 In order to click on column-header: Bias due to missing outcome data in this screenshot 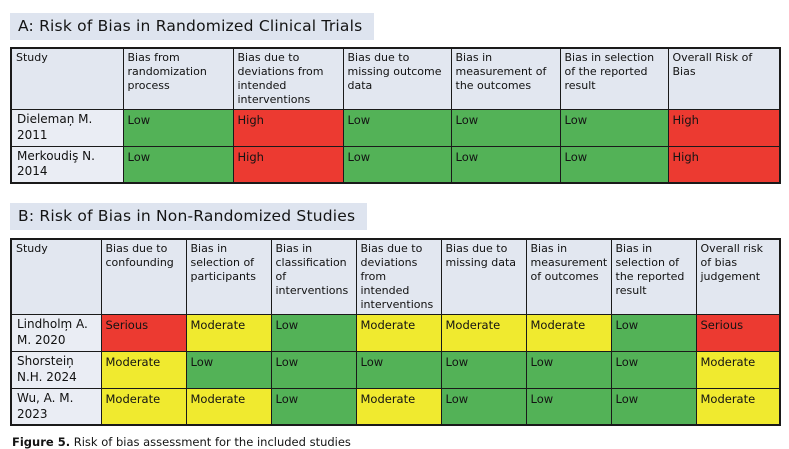, I will do `click(397, 79)`.